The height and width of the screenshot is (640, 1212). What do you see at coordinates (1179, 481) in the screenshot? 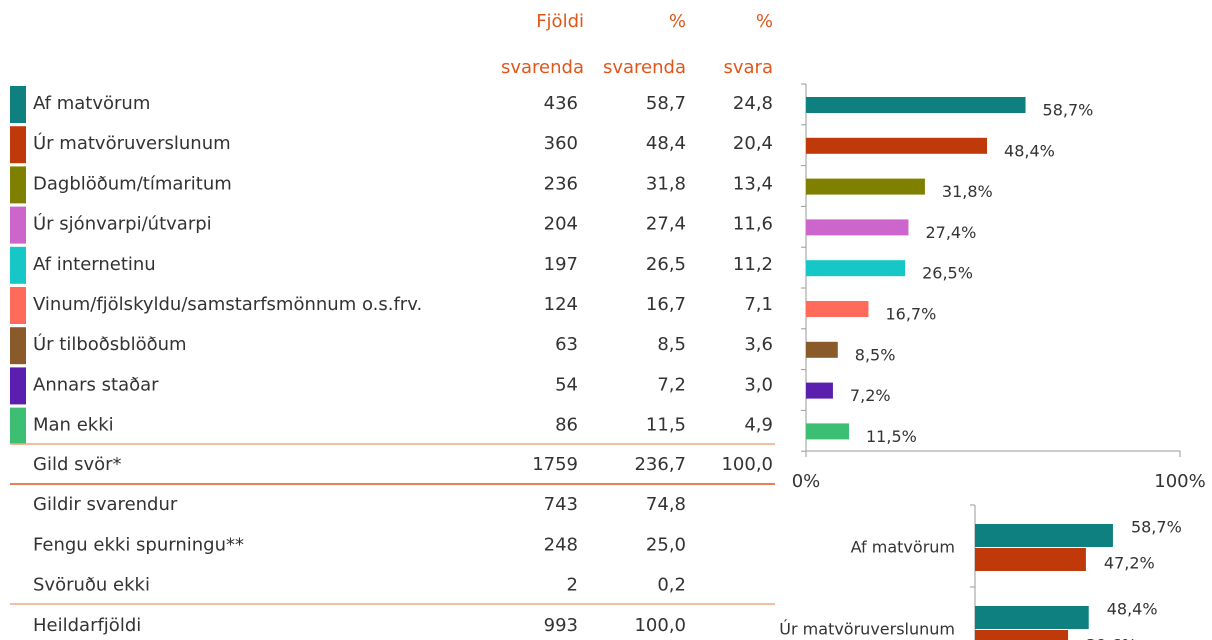
I see `x-tick-label: 100%` at bounding box center [1179, 481].